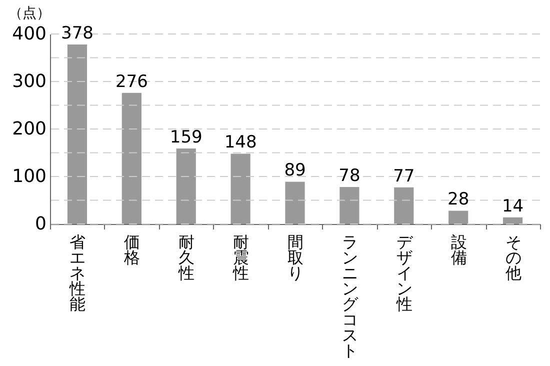 The height and width of the screenshot is (366, 550). Describe the element at coordinates (131, 82) in the screenshot. I see `data-label: 276` at that location.